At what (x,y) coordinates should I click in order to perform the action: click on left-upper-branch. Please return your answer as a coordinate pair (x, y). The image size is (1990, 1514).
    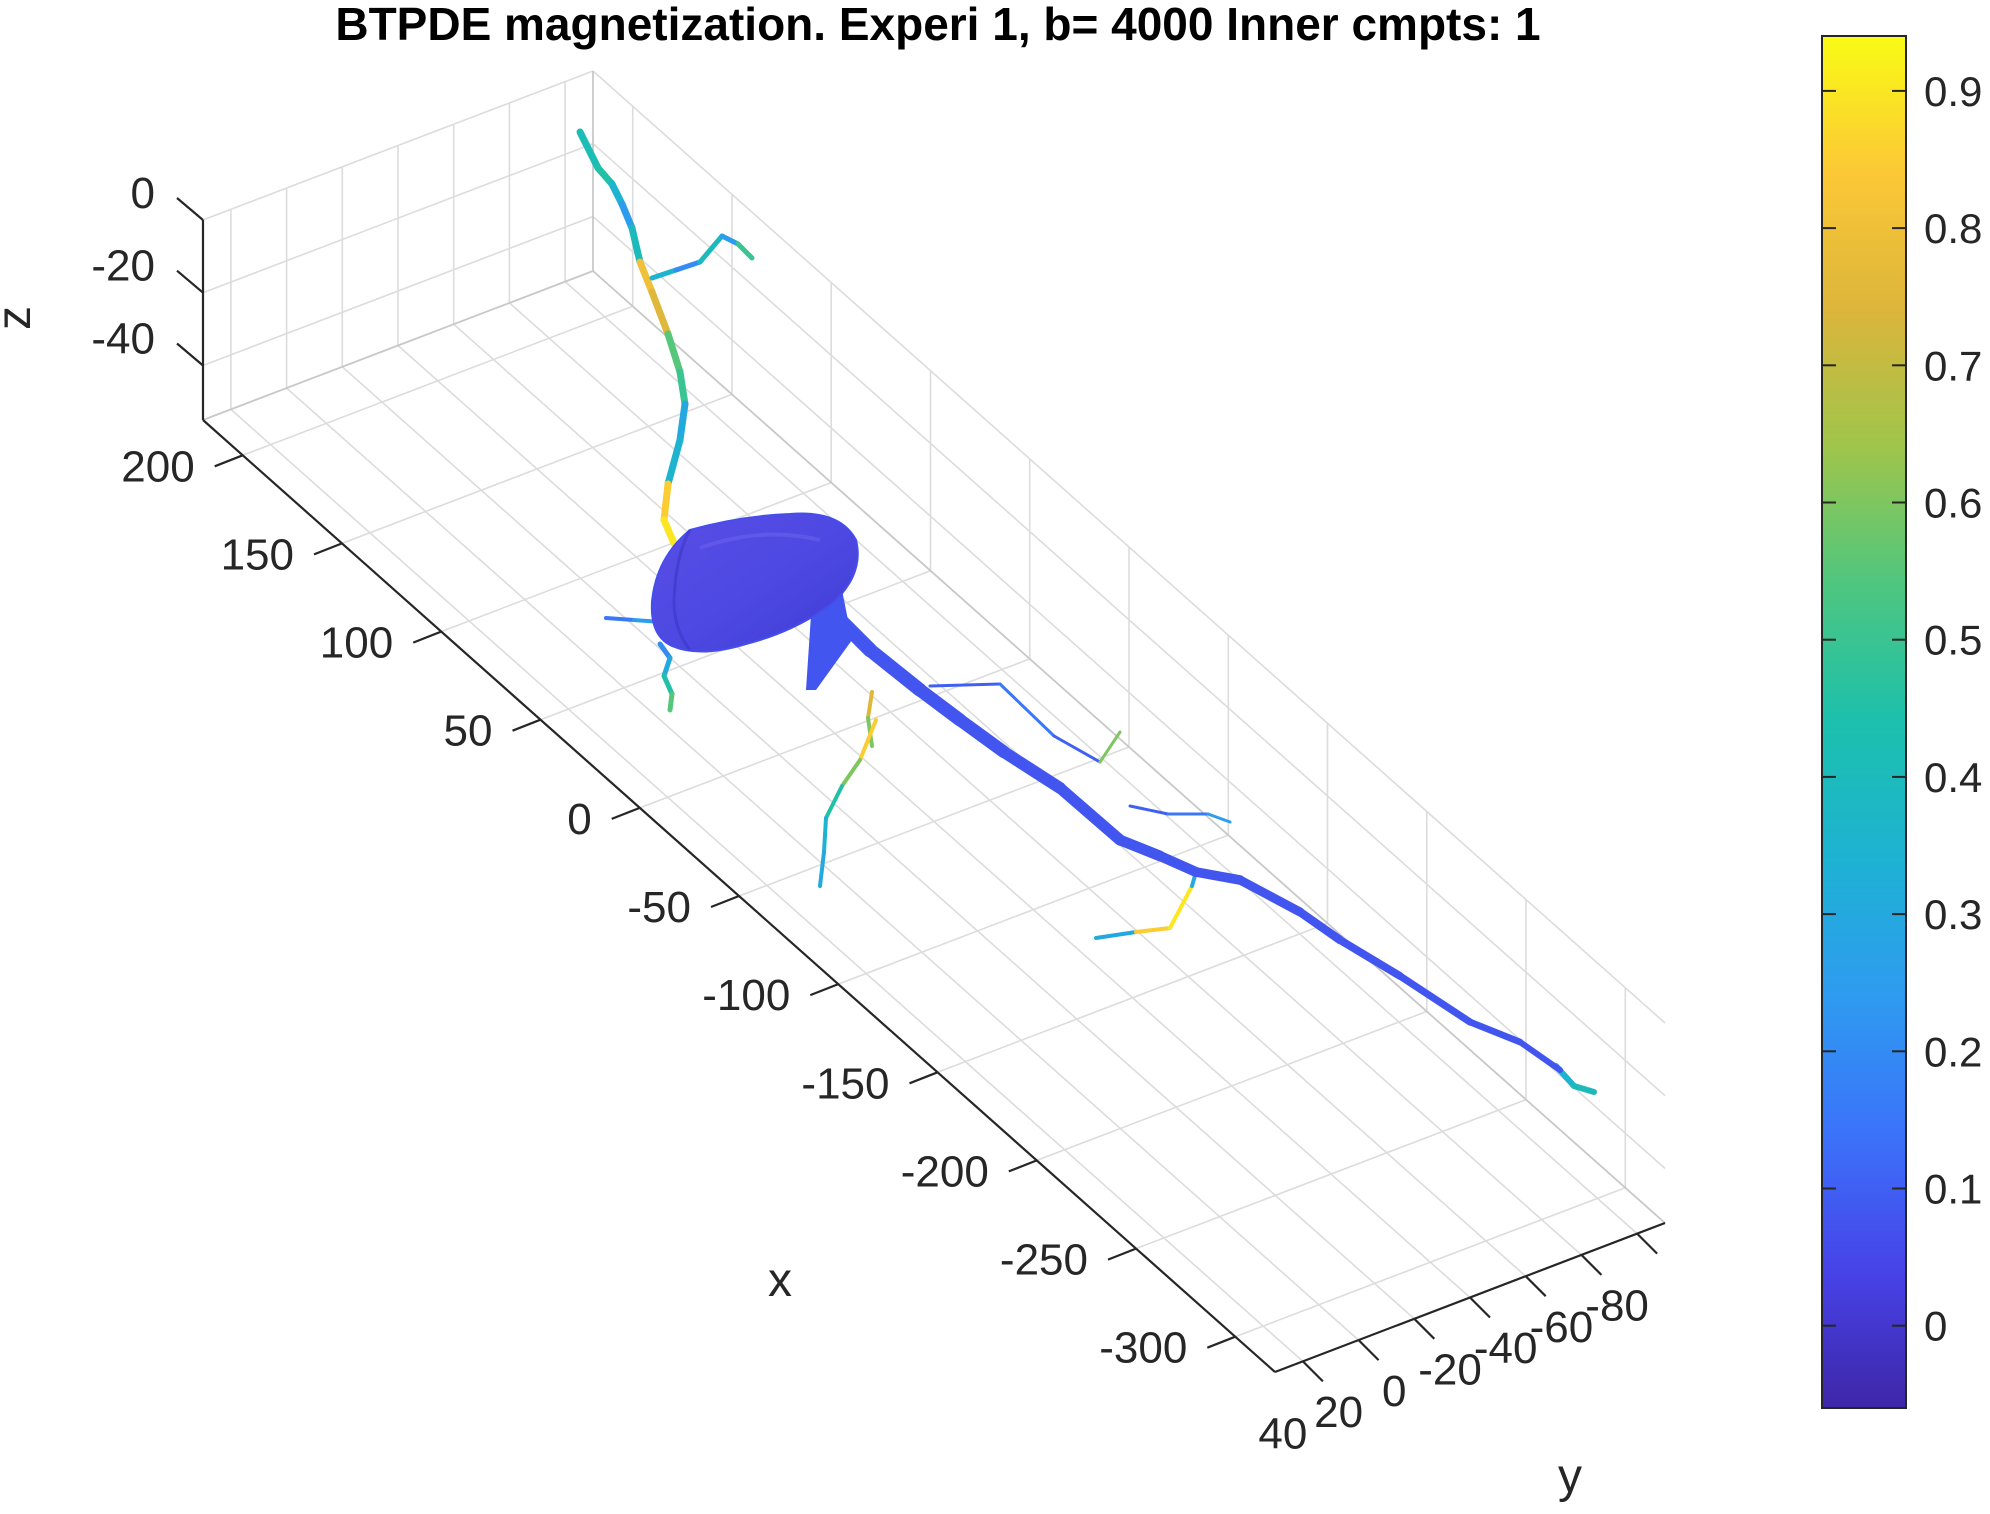
    Looking at the image, I should click on (620, 619).